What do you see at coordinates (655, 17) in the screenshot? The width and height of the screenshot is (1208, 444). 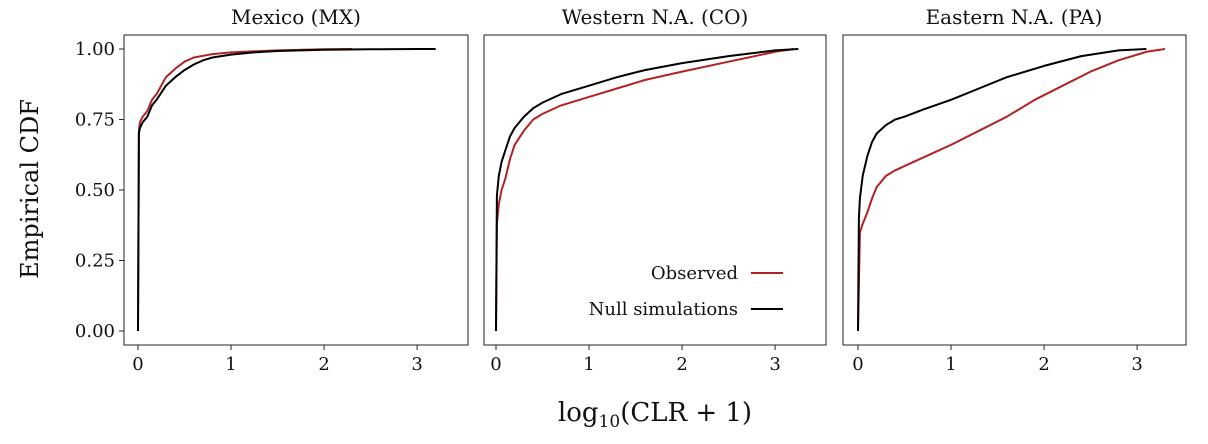 I see `panel-title: Western N.A. (CO)` at bounding box center [655, 17].